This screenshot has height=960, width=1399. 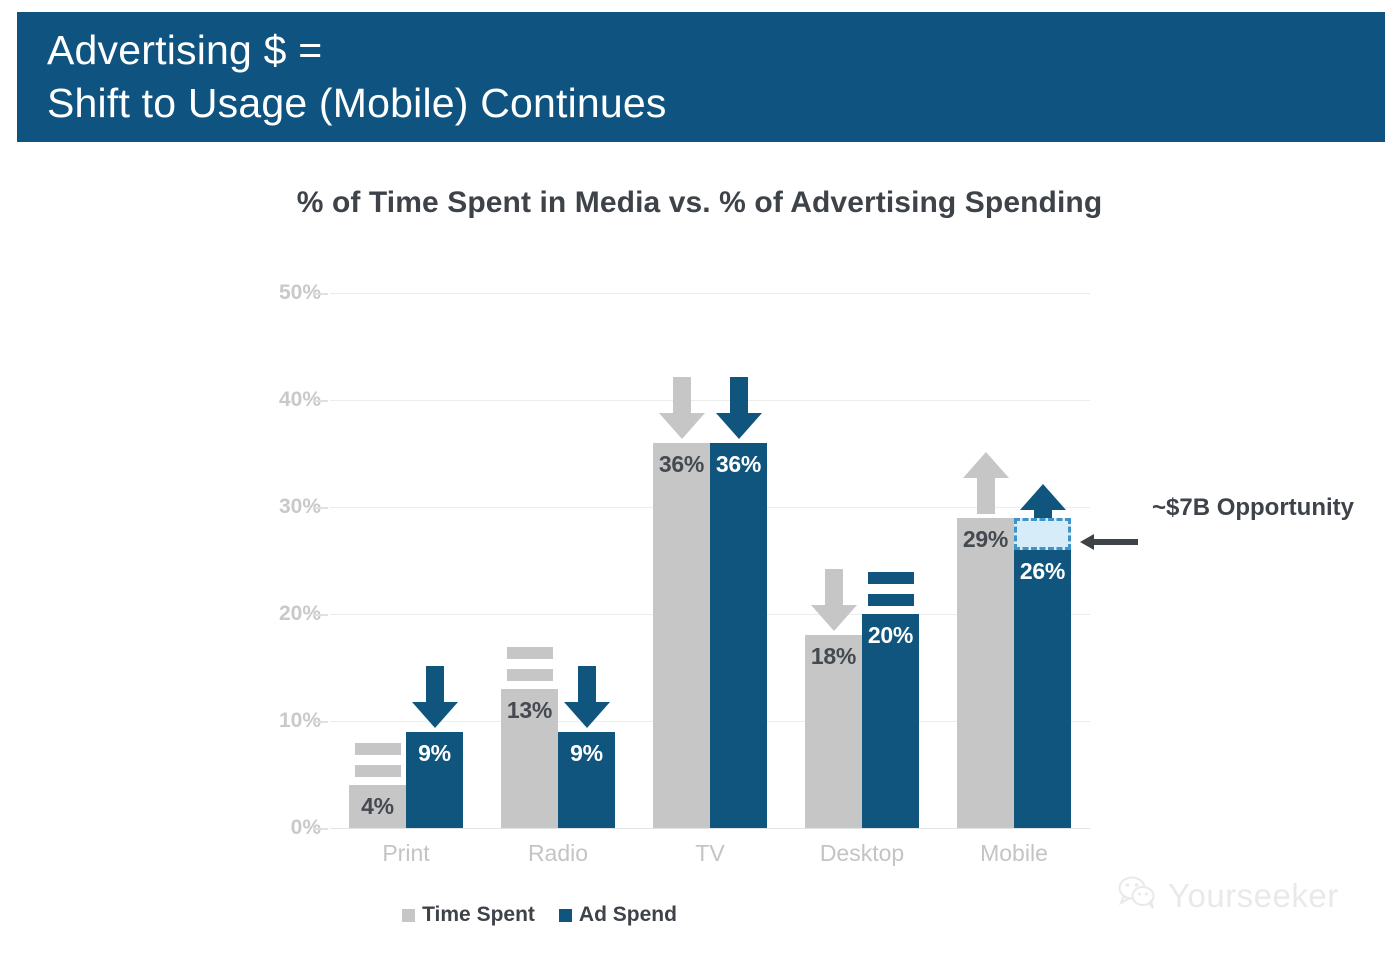 What do you see at coordinates (299, 506) in the screenshot?
I see `y-tick-label: 30%` at bounding box center [299, 506].